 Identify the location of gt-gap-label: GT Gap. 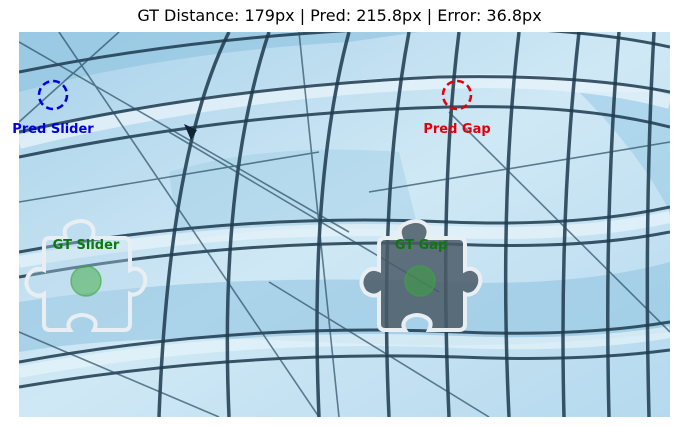
(421, 245).